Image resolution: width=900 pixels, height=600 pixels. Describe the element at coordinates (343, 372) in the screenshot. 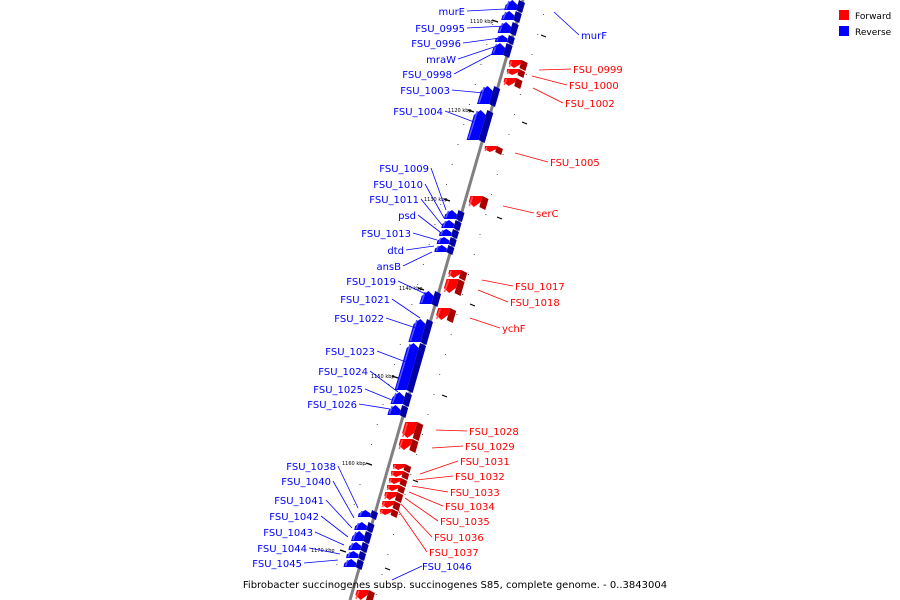

I see `reverse-gene-label: FSU_1024` at that location.